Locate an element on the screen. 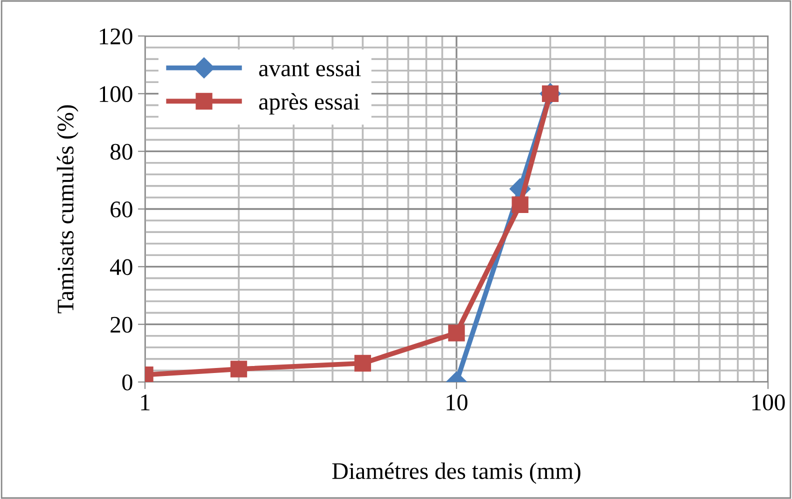  y-tick-label: 20 is located at coordinates (121, 324).